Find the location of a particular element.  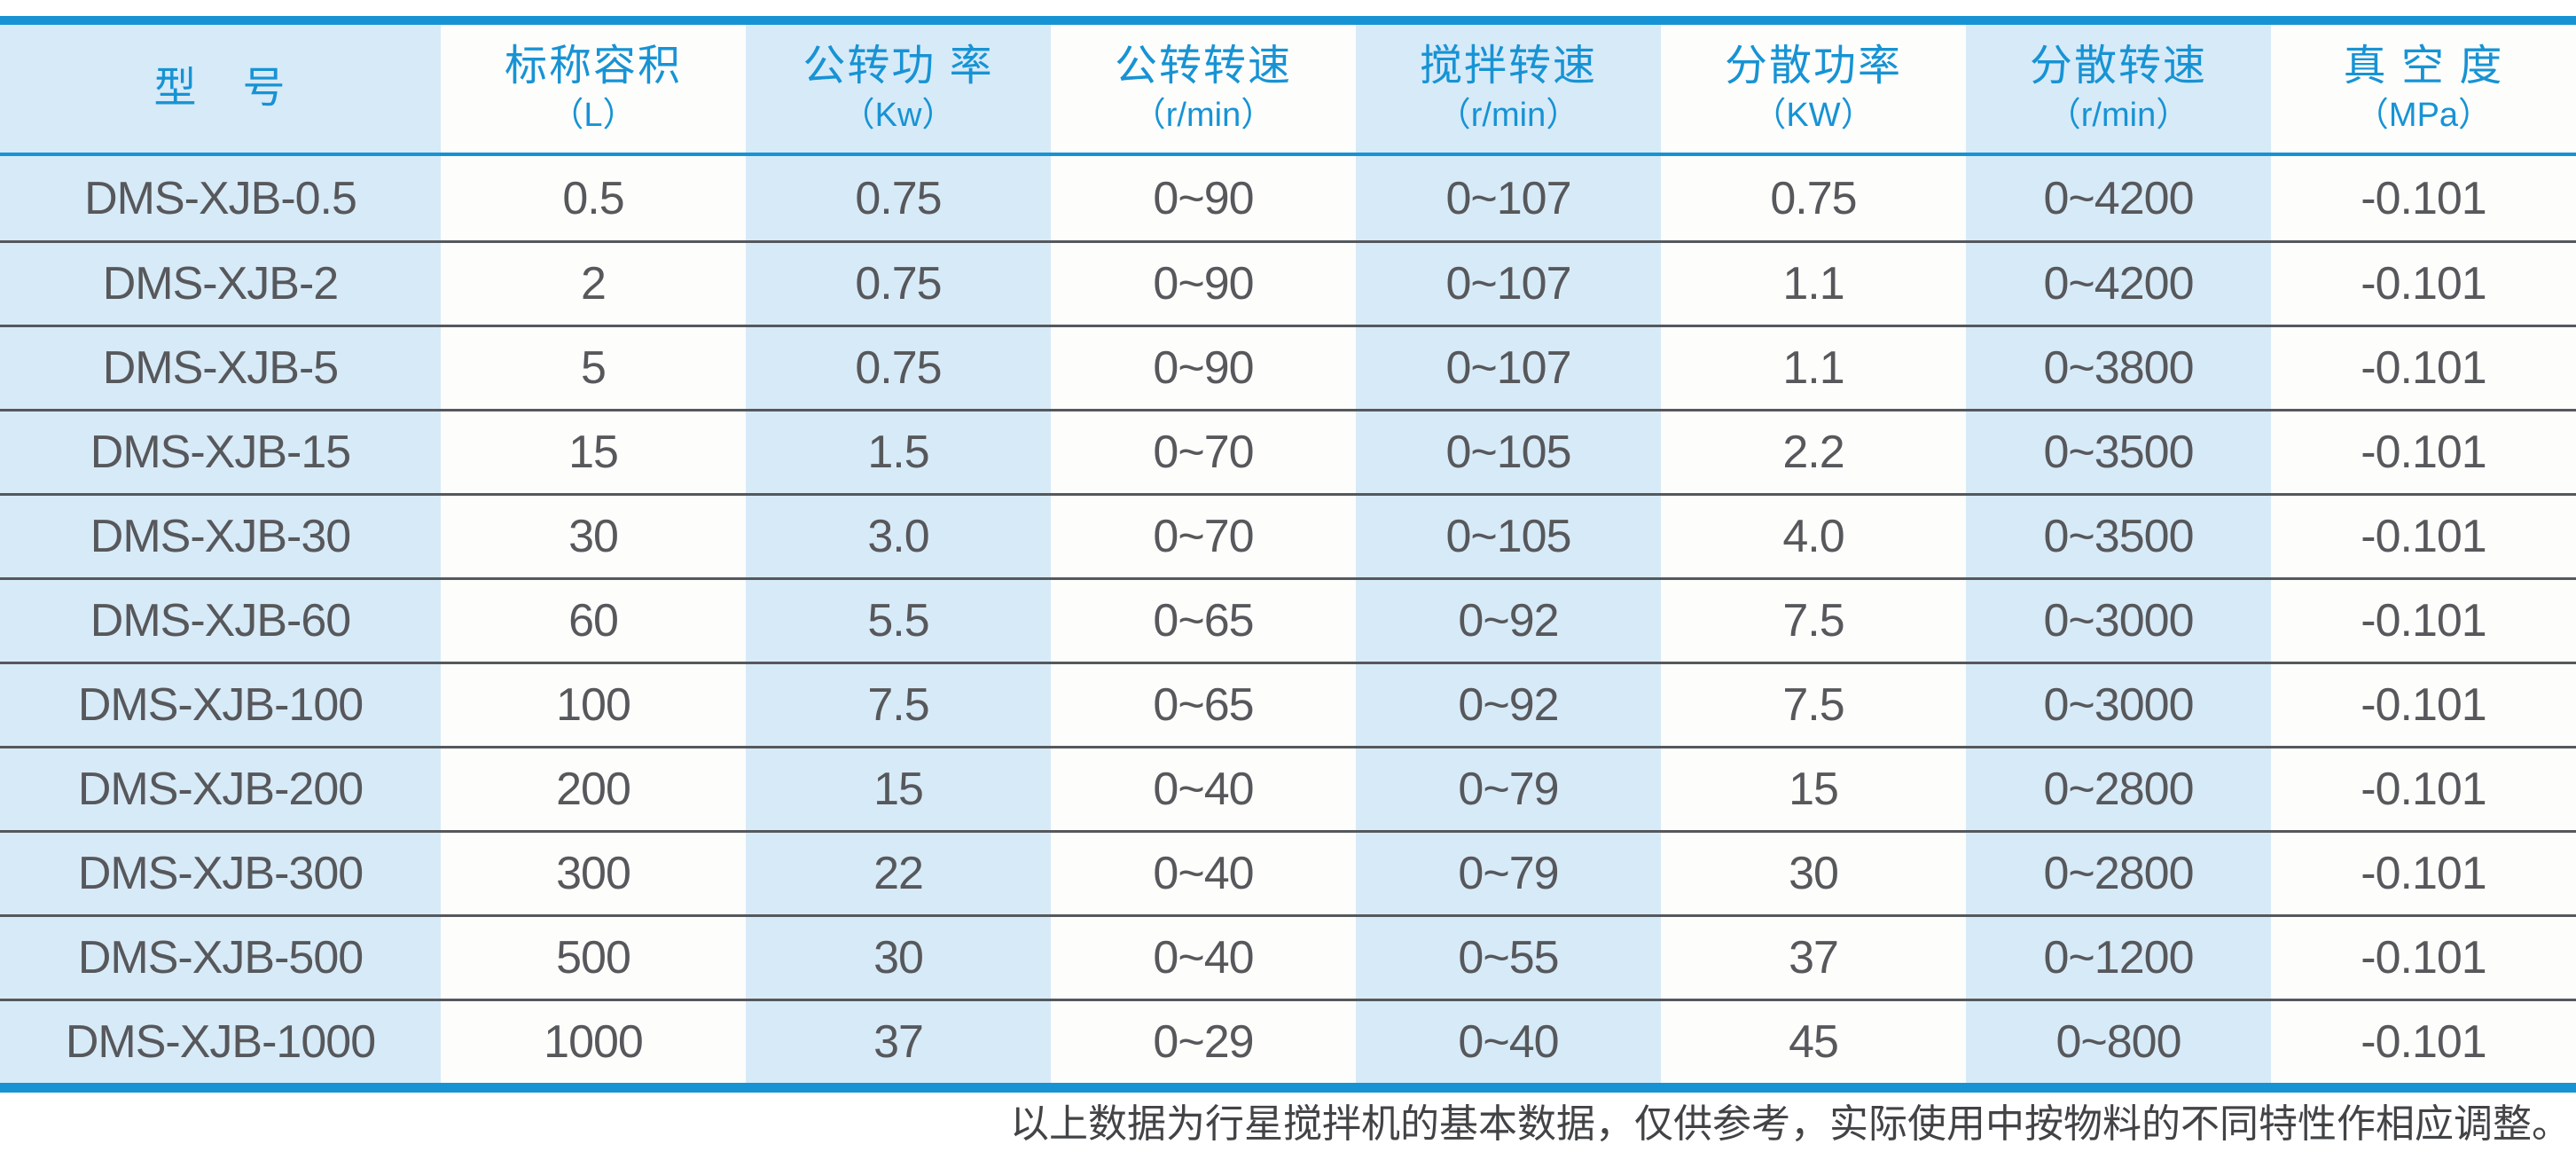

cell-value: 4.0 is located at coordinates (1813, 537).